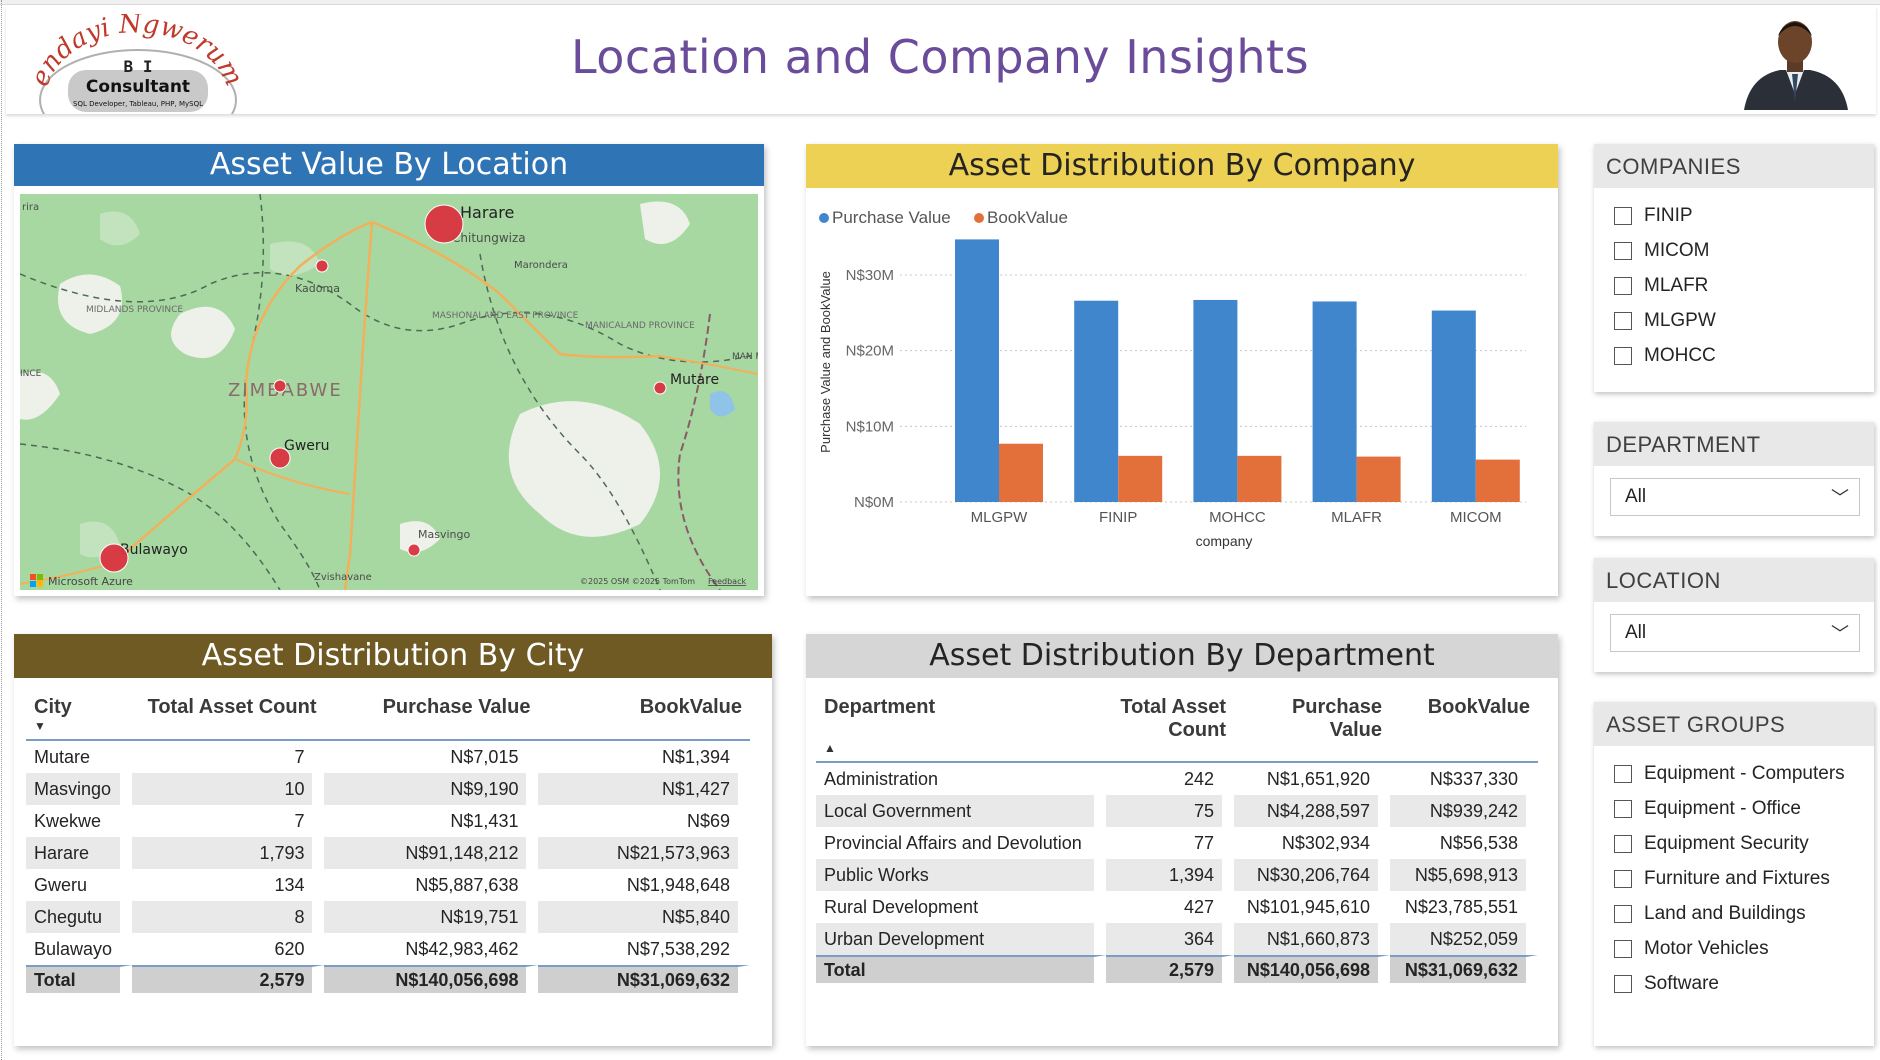 This screenshot has height=1060, width=1880. What do you see at coordinates (1140, 478) in the screenshot?
I see `bar-book-finip` at bounding box center [1140, 478].